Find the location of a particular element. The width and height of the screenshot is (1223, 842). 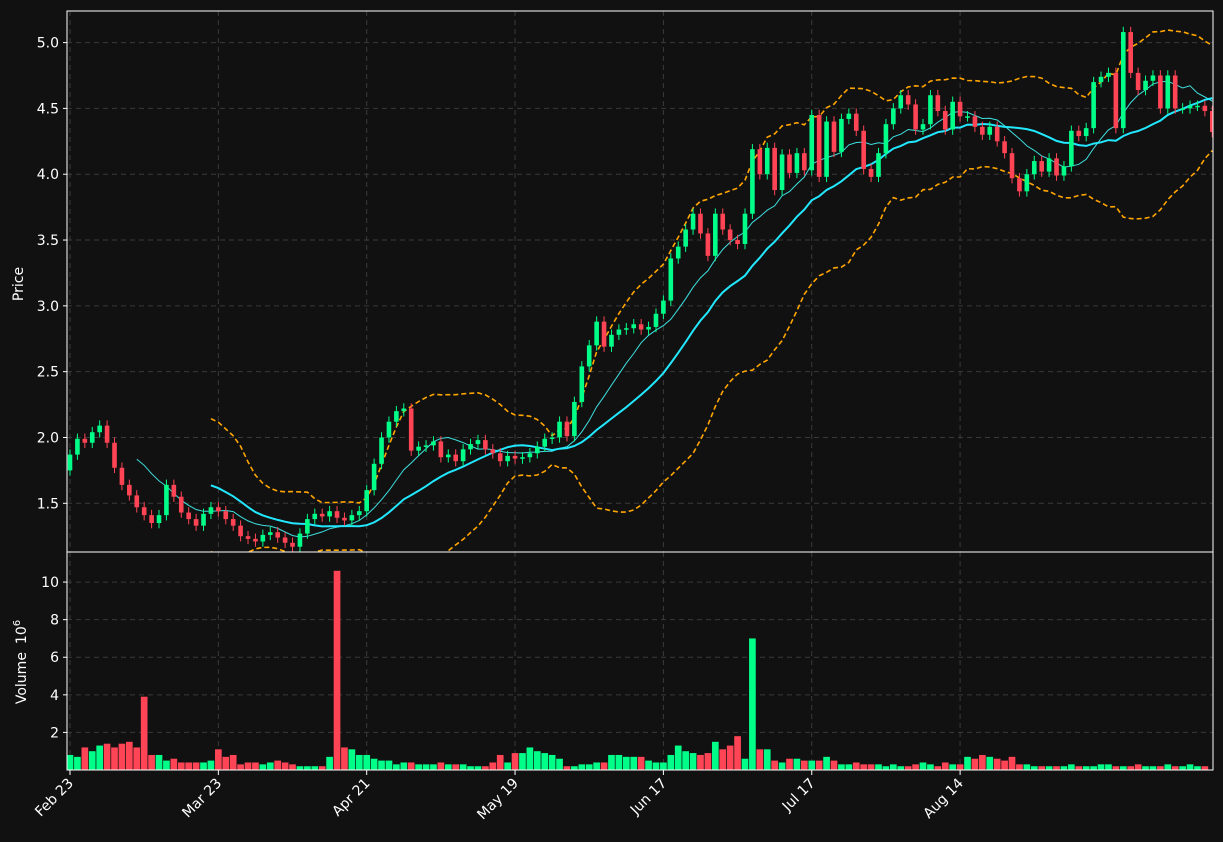

price-y-ticks: 1.5 2.0 2.5 3.0 3.5 4.0 4.5 5.0 is located at coordinates (52, 274).